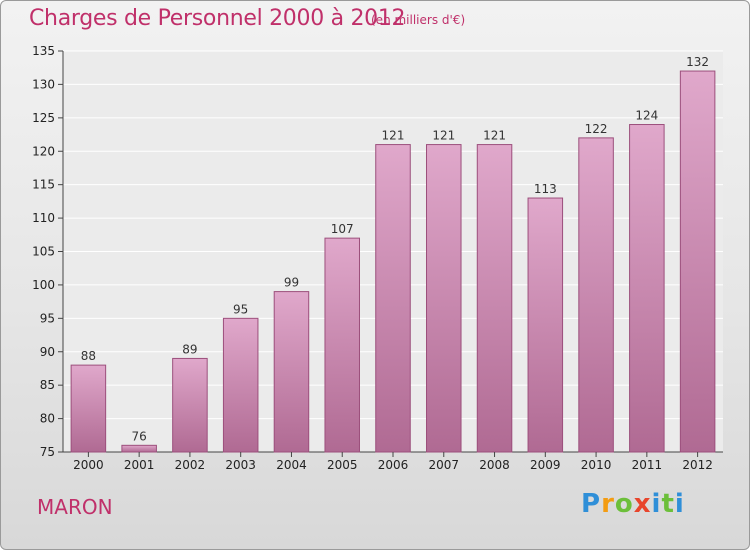 Image resolution: width=750 pixels, height=550 pixels. Describe the element at coordinates (596, 465) in the screenshot. I see `x-tick-label: 2010` at that location.